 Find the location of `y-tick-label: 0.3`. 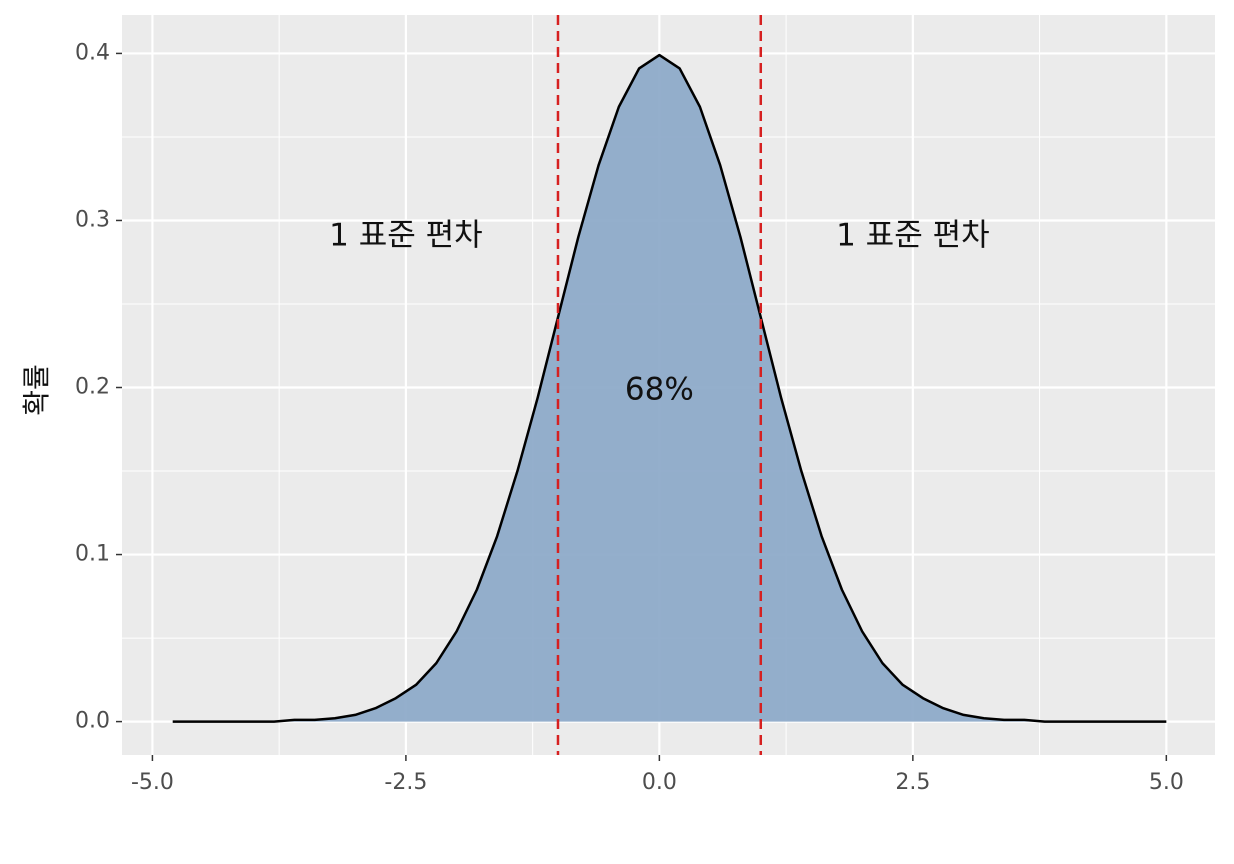

y-tick-label: 0.3 is located at coordinates (92, 219).